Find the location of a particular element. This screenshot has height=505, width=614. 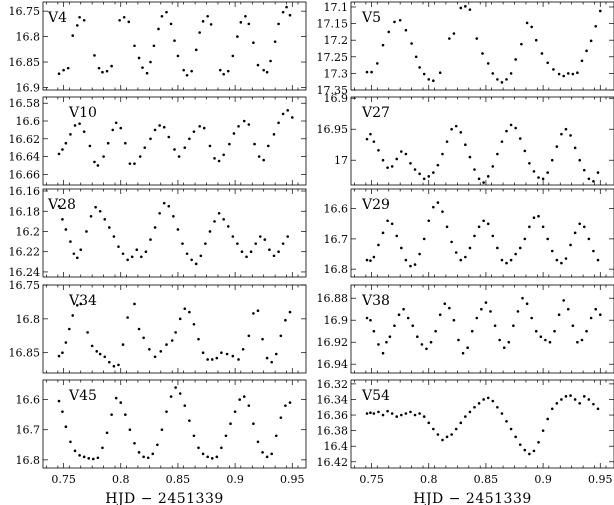

panel-frame is located at coordinates (174, 141).